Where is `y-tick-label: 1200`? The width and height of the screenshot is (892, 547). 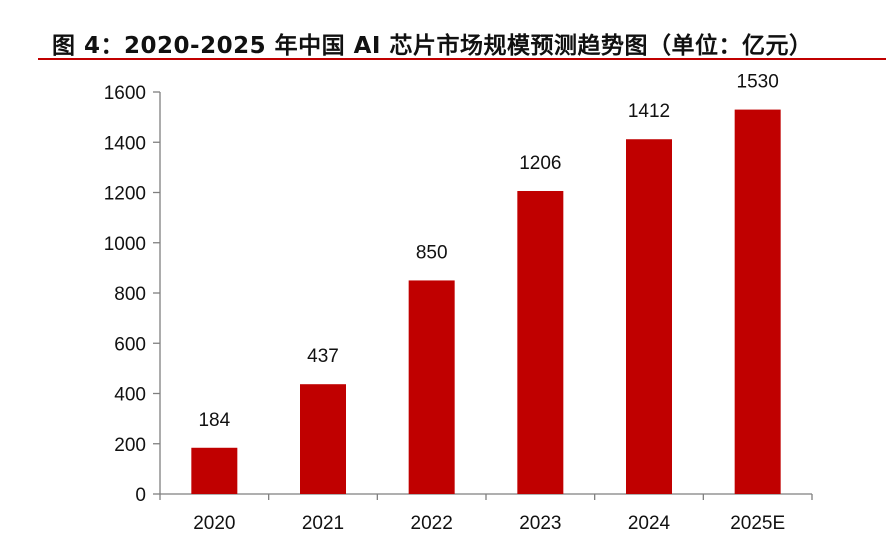
y-tick-label: 1200 is located at coordinates (125, 194).